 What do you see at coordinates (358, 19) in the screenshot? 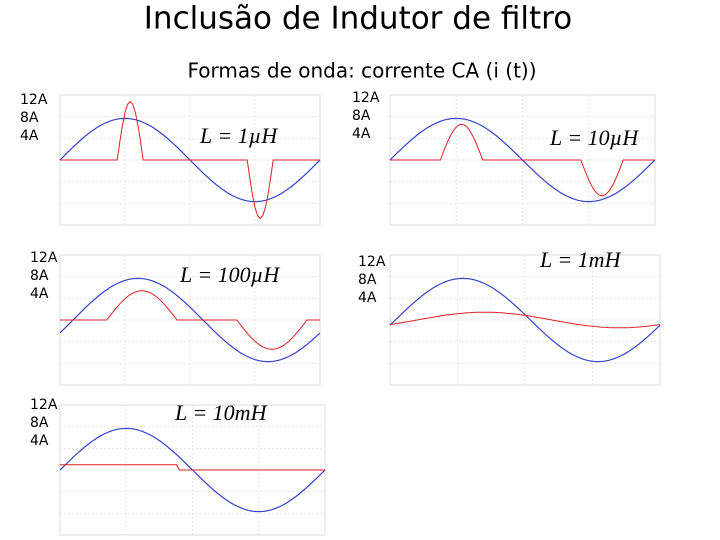
I see `title: Inclusão de Indutor de filtro` at bounding box center [358, 19].